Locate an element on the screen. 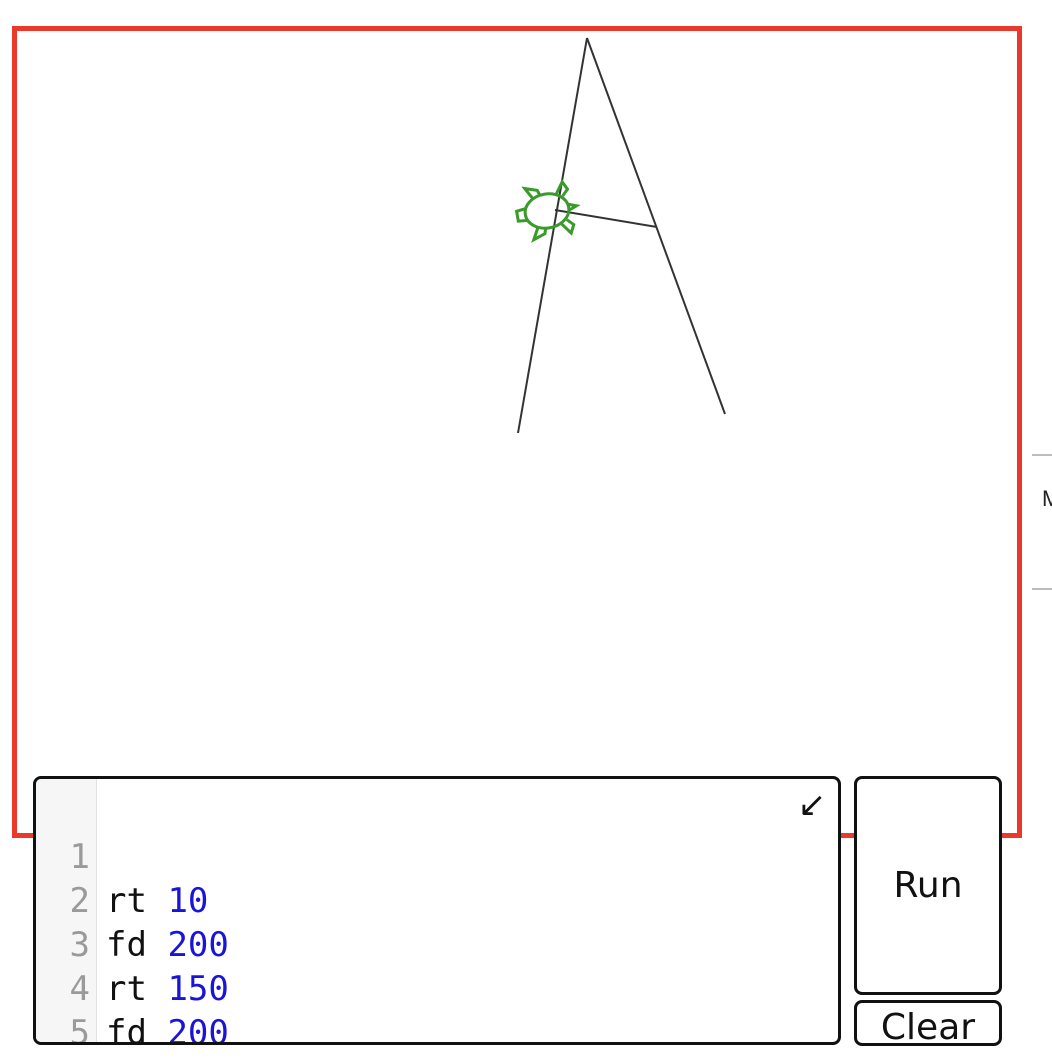  stroke-left-leg is located at coordinates (552, 235).